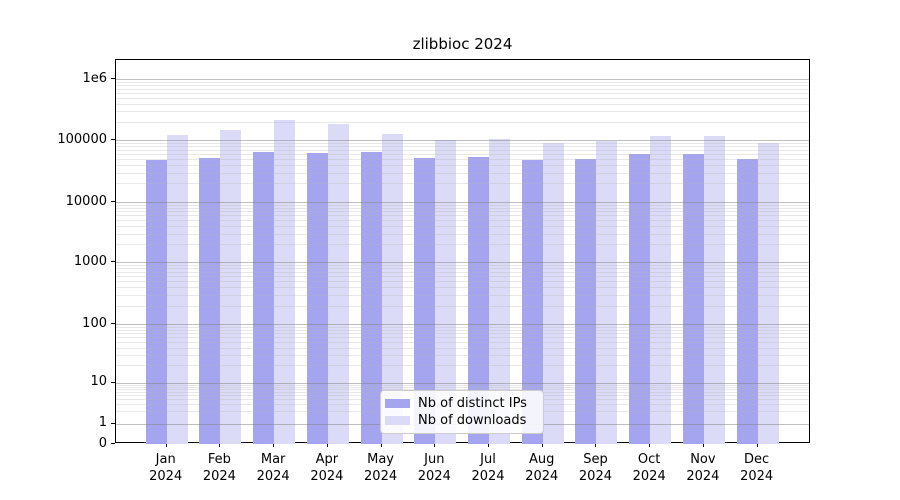  What do you see at coordinates (210, 301) in the screenshot?
I see `bar-distinct-ips-feb` at bounding box center [210, 301].